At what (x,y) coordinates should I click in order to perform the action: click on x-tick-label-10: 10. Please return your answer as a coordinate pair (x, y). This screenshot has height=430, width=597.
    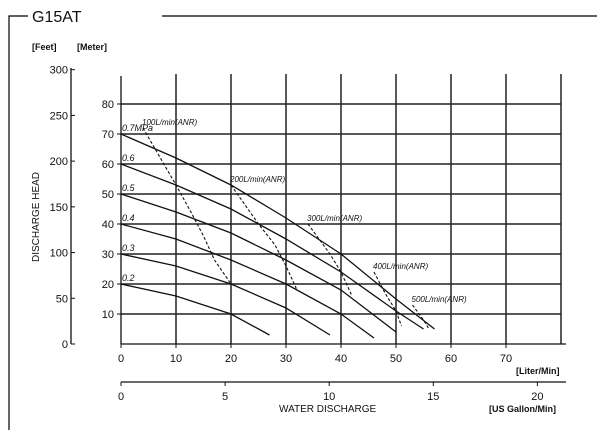
    Looking at the image, I should click on (176, 359).